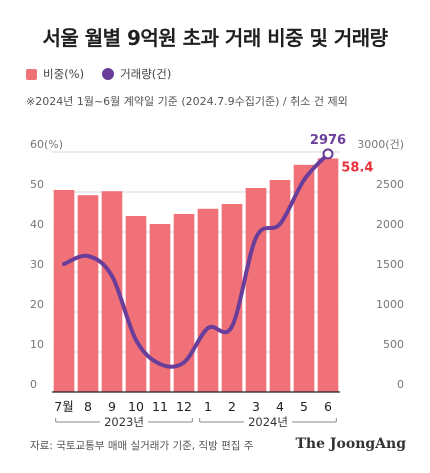 The width and height of the screenshot is (430, 473). I want to click on y-left-tick-label: 10, so click(37, 344).